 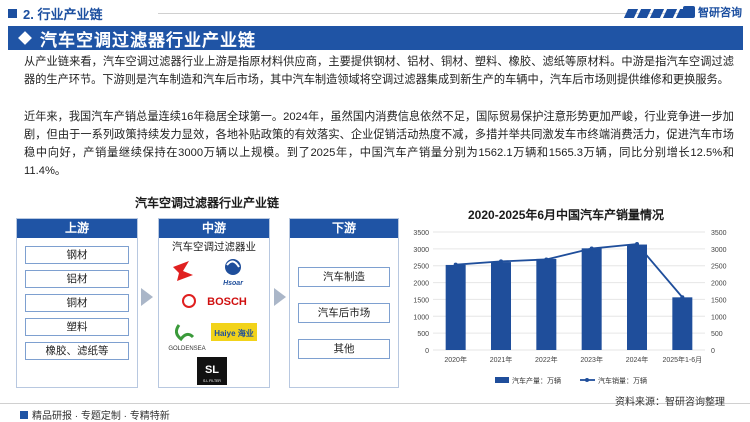 I want to click on top-bar: 2. 行业产业链 智研咨询, so click(x=375, y=13).